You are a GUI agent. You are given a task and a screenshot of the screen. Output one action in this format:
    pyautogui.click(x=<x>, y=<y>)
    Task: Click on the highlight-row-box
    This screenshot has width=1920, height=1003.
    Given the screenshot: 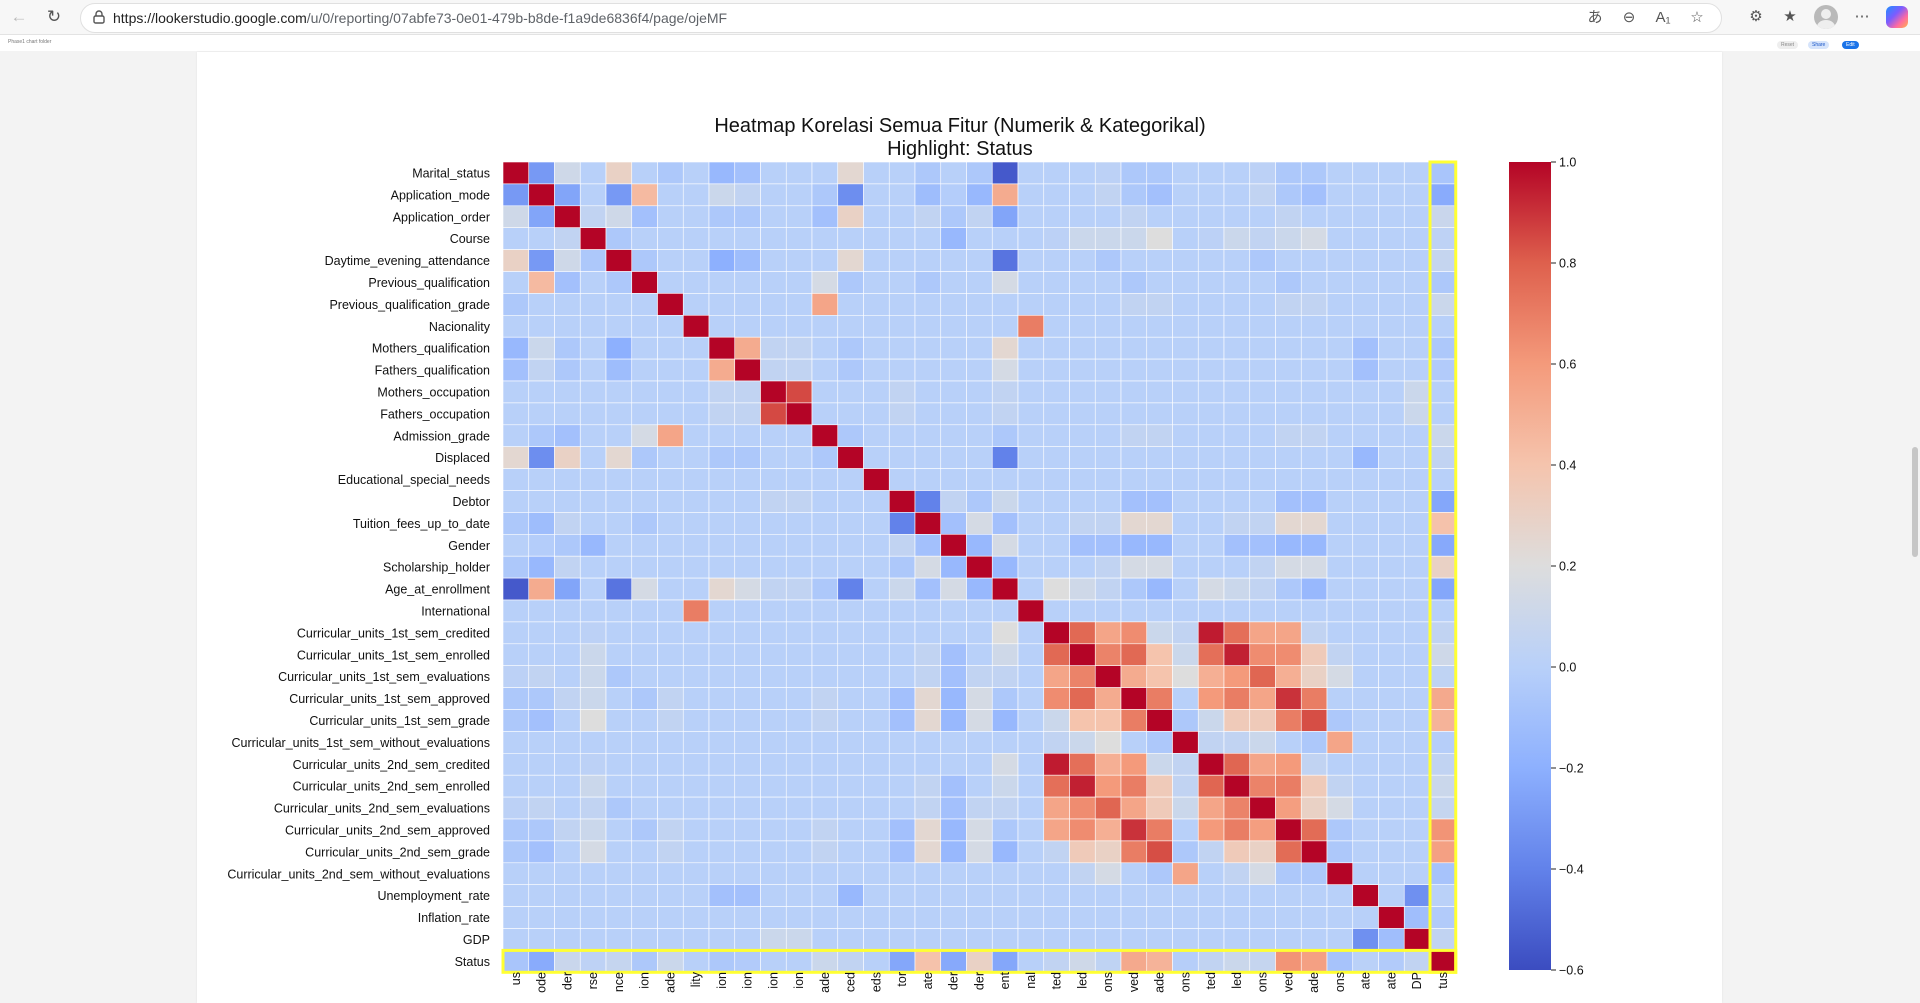 What is the action you would take?
    pyautogui.click(x=979, y=961)
    